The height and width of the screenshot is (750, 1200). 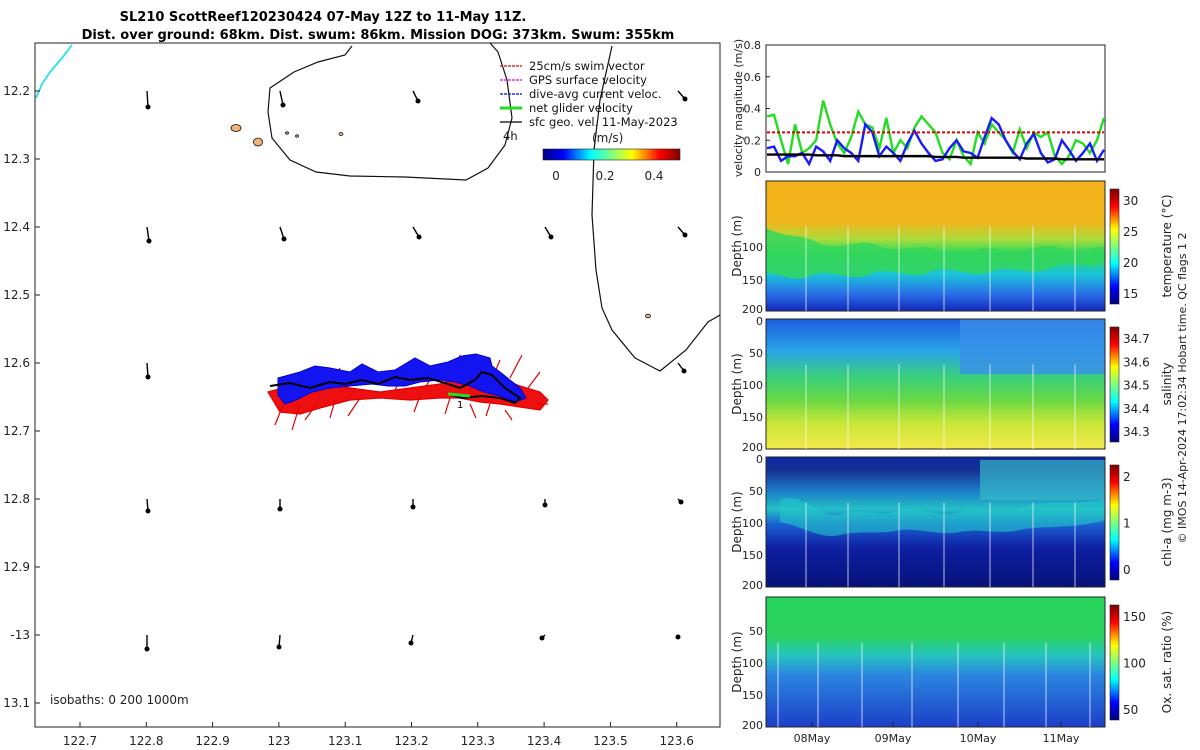 What do you see at coordinates (1134, 617) in the screenshot?
I see `colorbar-tick-label: 150` at bounding box center [1134, 617].